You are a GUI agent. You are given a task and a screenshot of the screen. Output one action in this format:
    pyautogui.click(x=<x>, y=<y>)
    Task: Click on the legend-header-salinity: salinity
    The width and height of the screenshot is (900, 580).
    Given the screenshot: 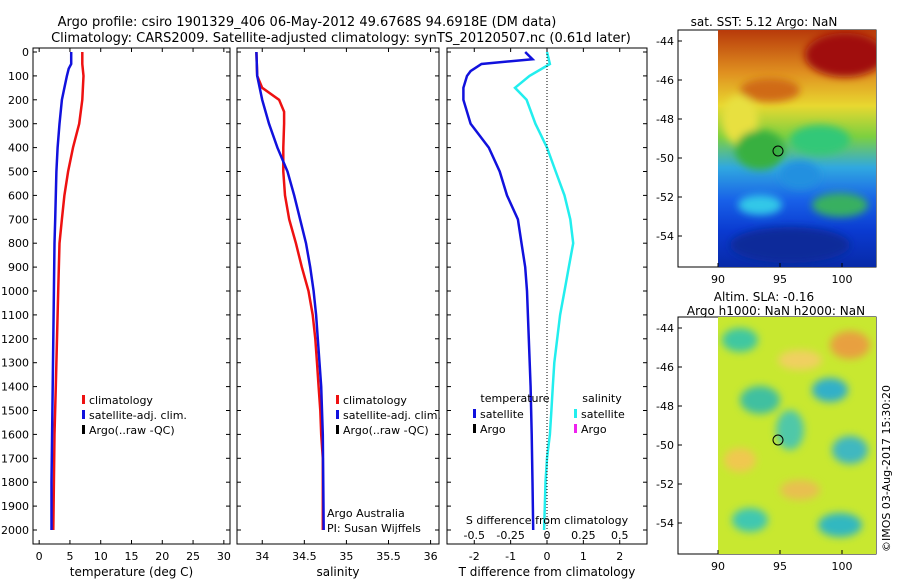 What is the action you would take?
    pyautogui.click(x=602, y=398)
    